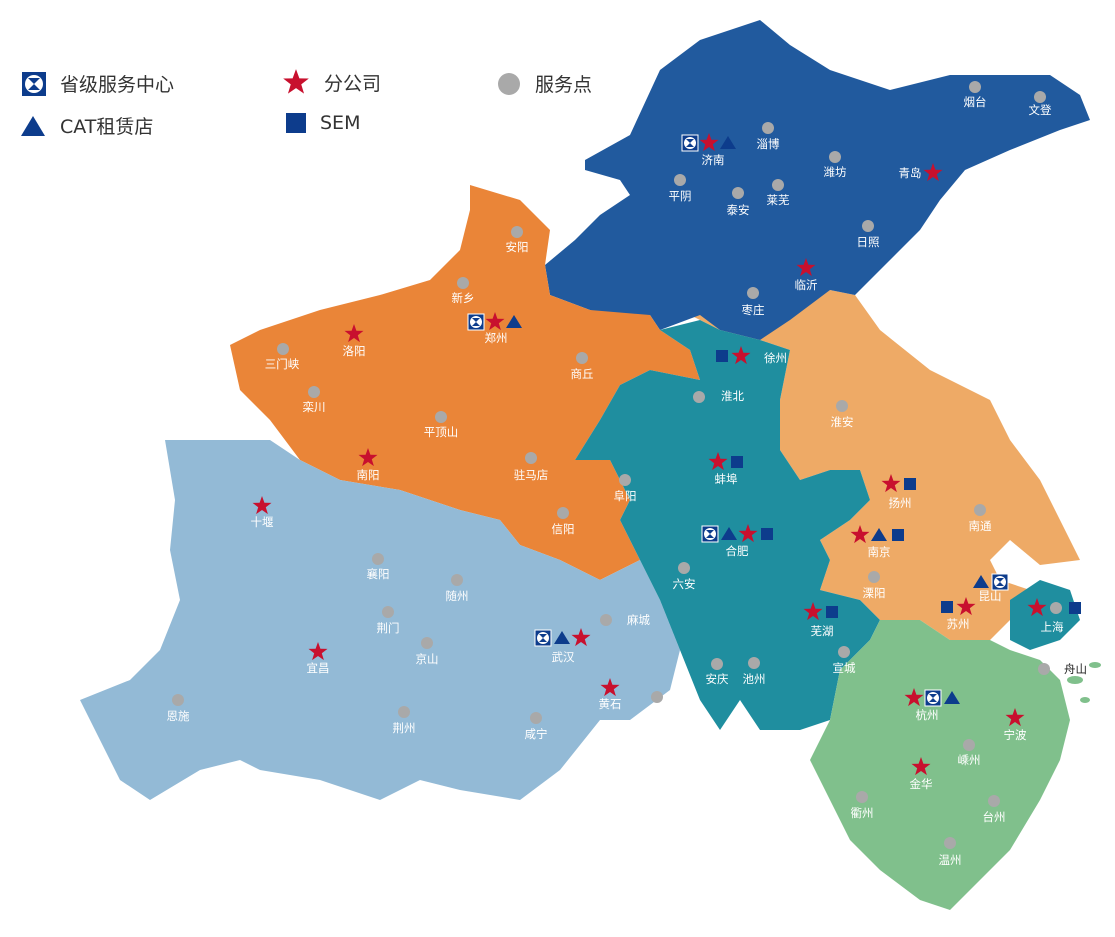 The image size is (1115, 937). I want to click on city-南京: 南京, so click(877, 542).